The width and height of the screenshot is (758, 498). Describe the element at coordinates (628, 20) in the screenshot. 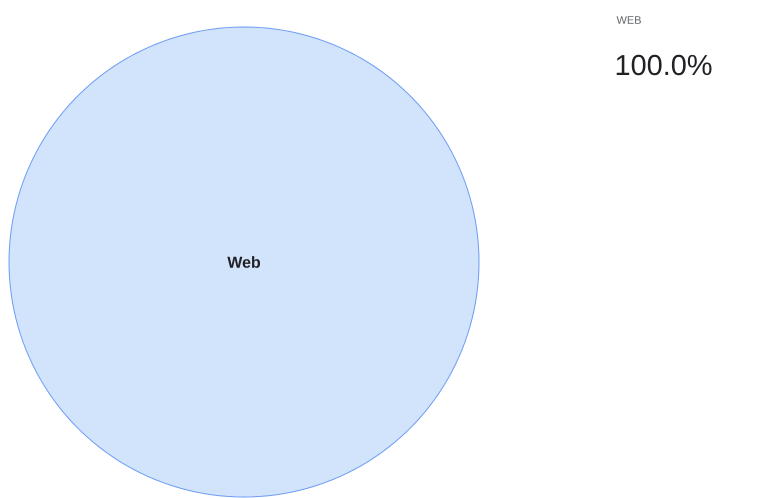

I see `text: WEB` at that location.